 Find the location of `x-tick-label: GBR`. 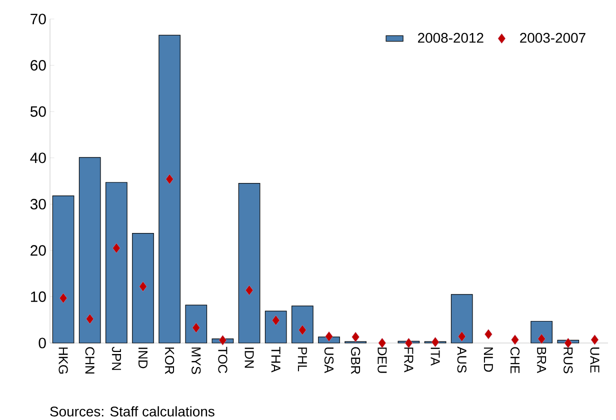

x-tick-label: GBR is located at coordinates (355, 360).